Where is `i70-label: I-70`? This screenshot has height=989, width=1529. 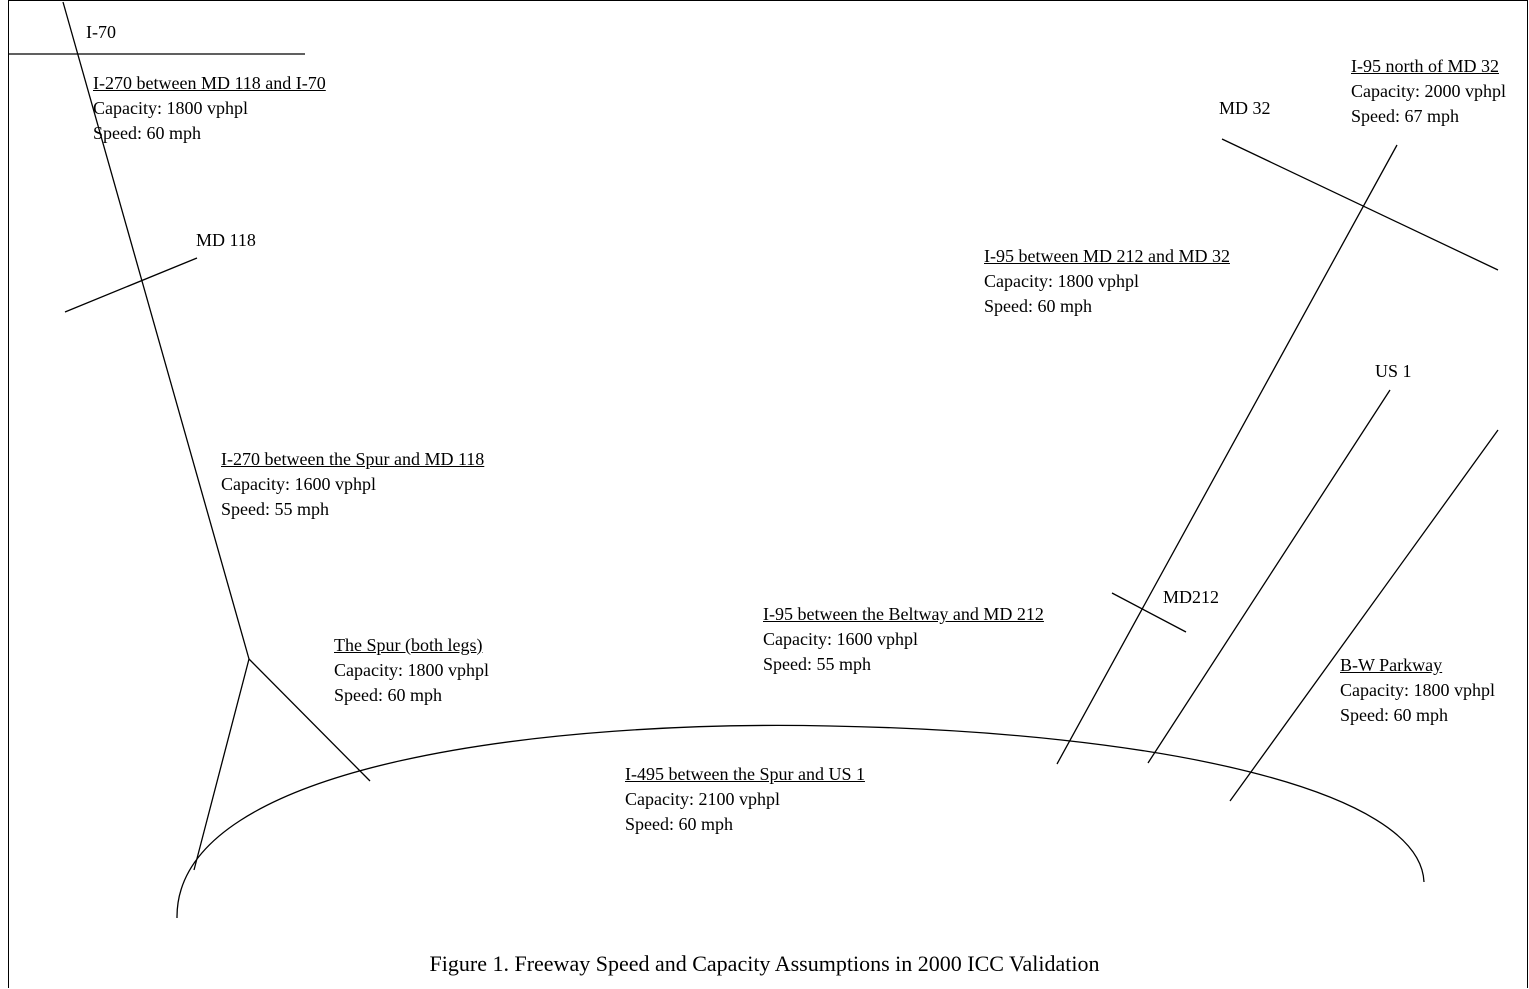 i70-label: I-70 is located at coordinates (101, 32).